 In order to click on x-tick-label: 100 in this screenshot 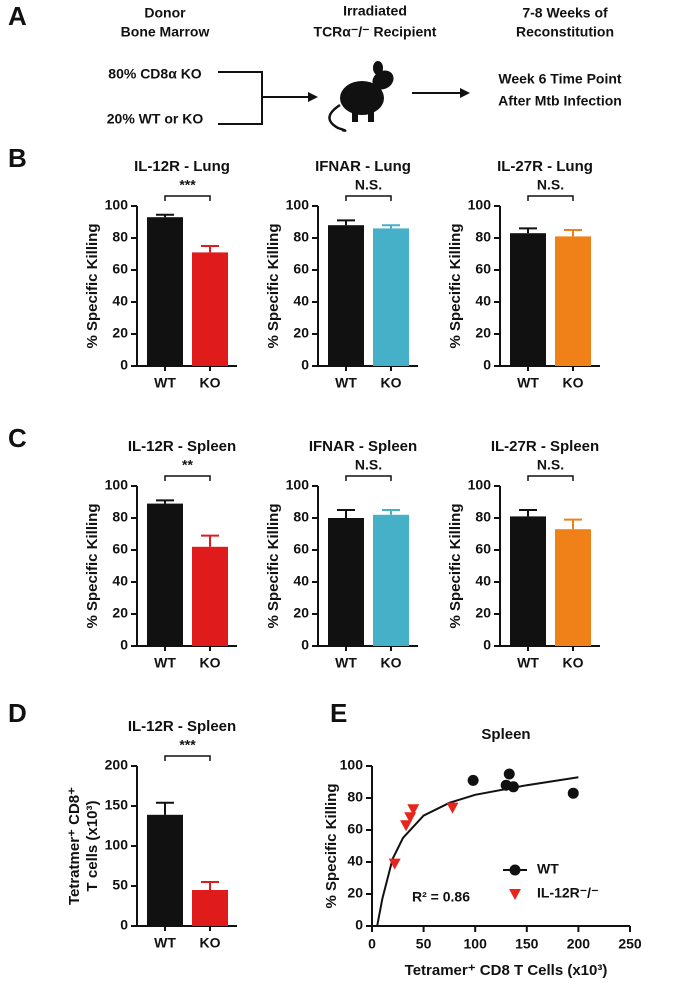, I will do `click(476, 944)`.